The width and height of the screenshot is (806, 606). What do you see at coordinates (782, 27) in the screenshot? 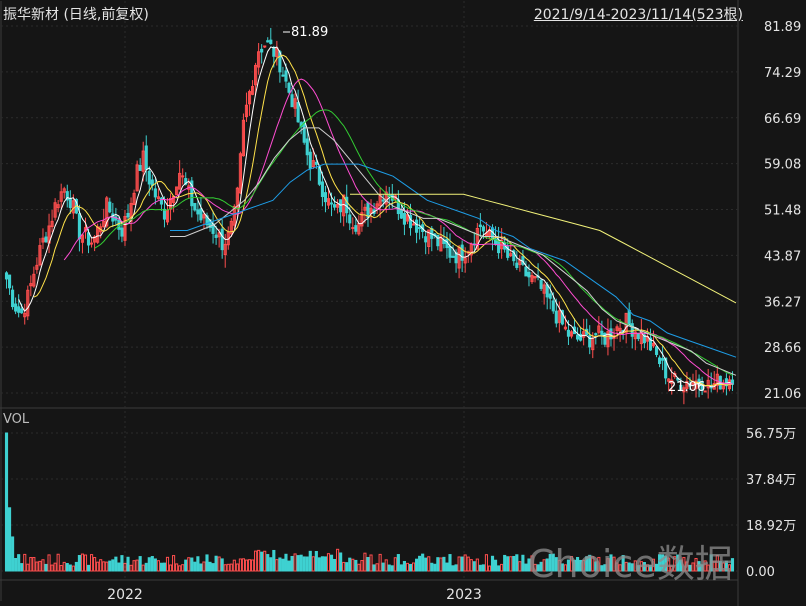
I see `price-tick-label: 81.89` at bounding box center [782, 27].